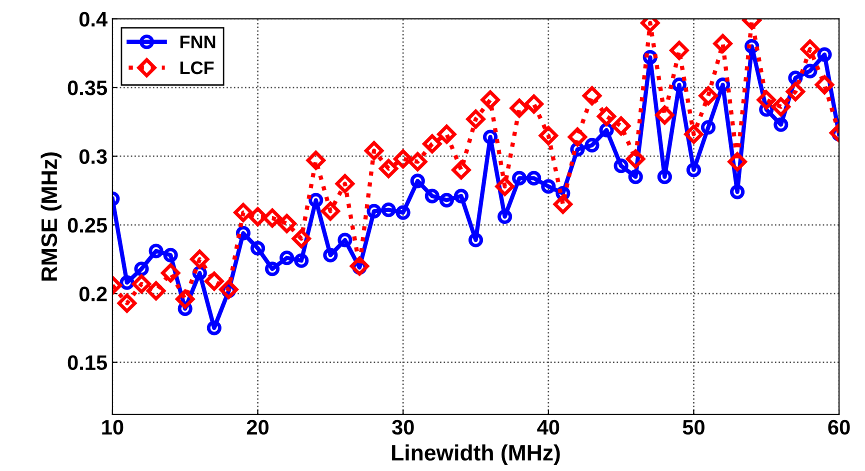 The height and width of the screenshot is (471, 865). I want to click on x-axis-title: Linewidth (MHz), so click(476, 455).